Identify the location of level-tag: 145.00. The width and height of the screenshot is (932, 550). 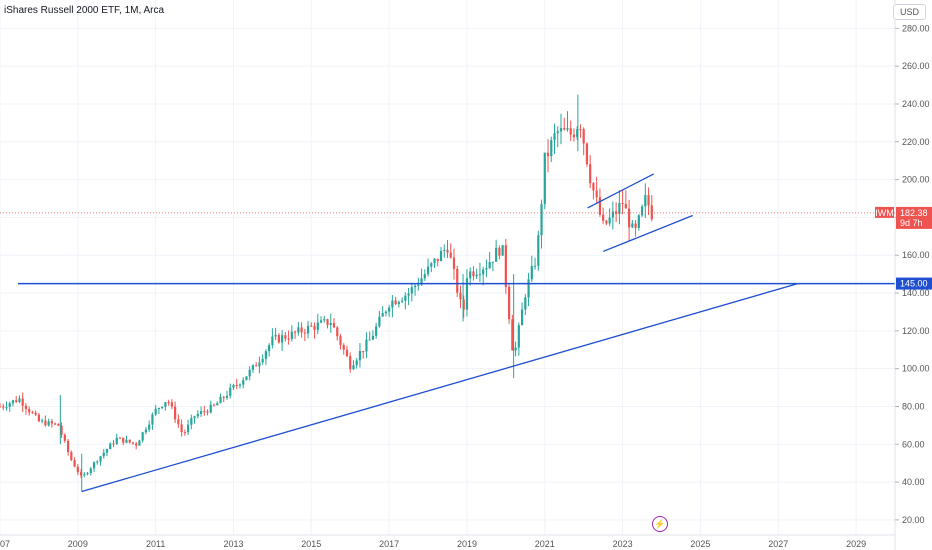
(914, 284).